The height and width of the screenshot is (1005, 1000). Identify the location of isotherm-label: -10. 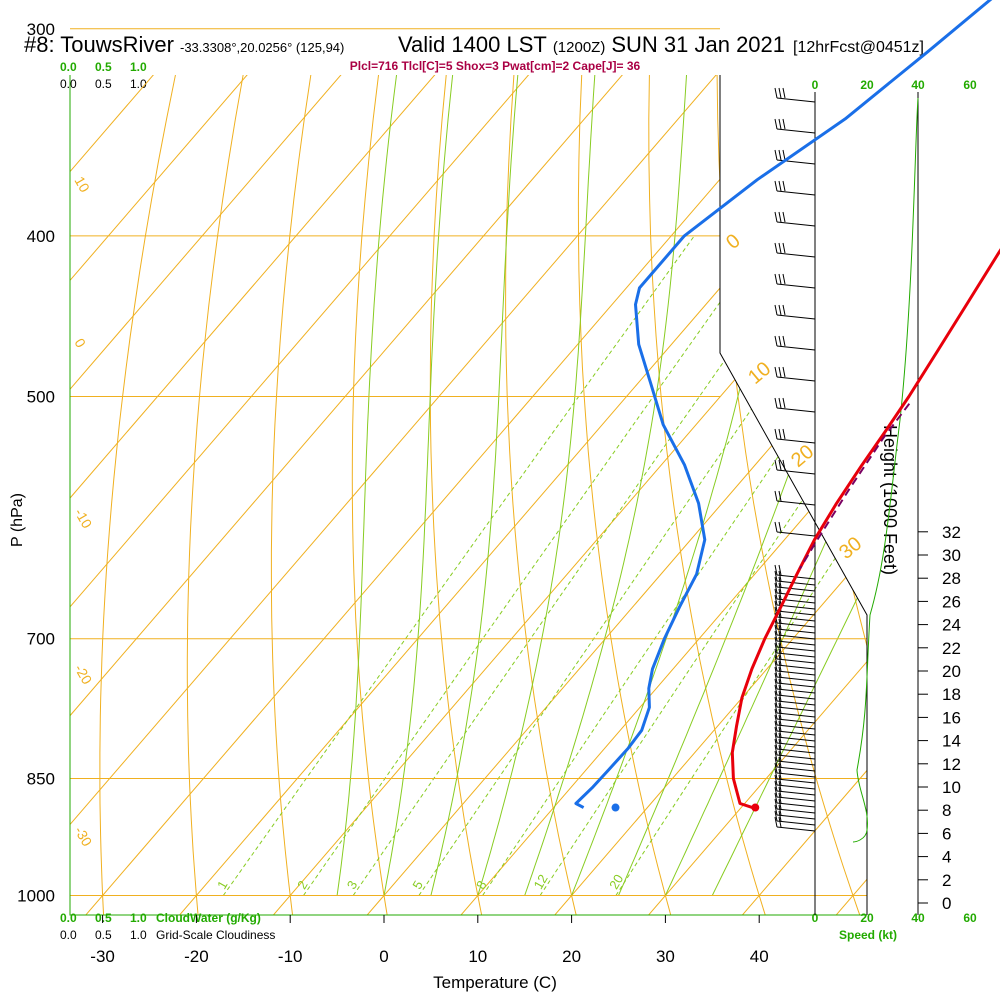
(83, 519).